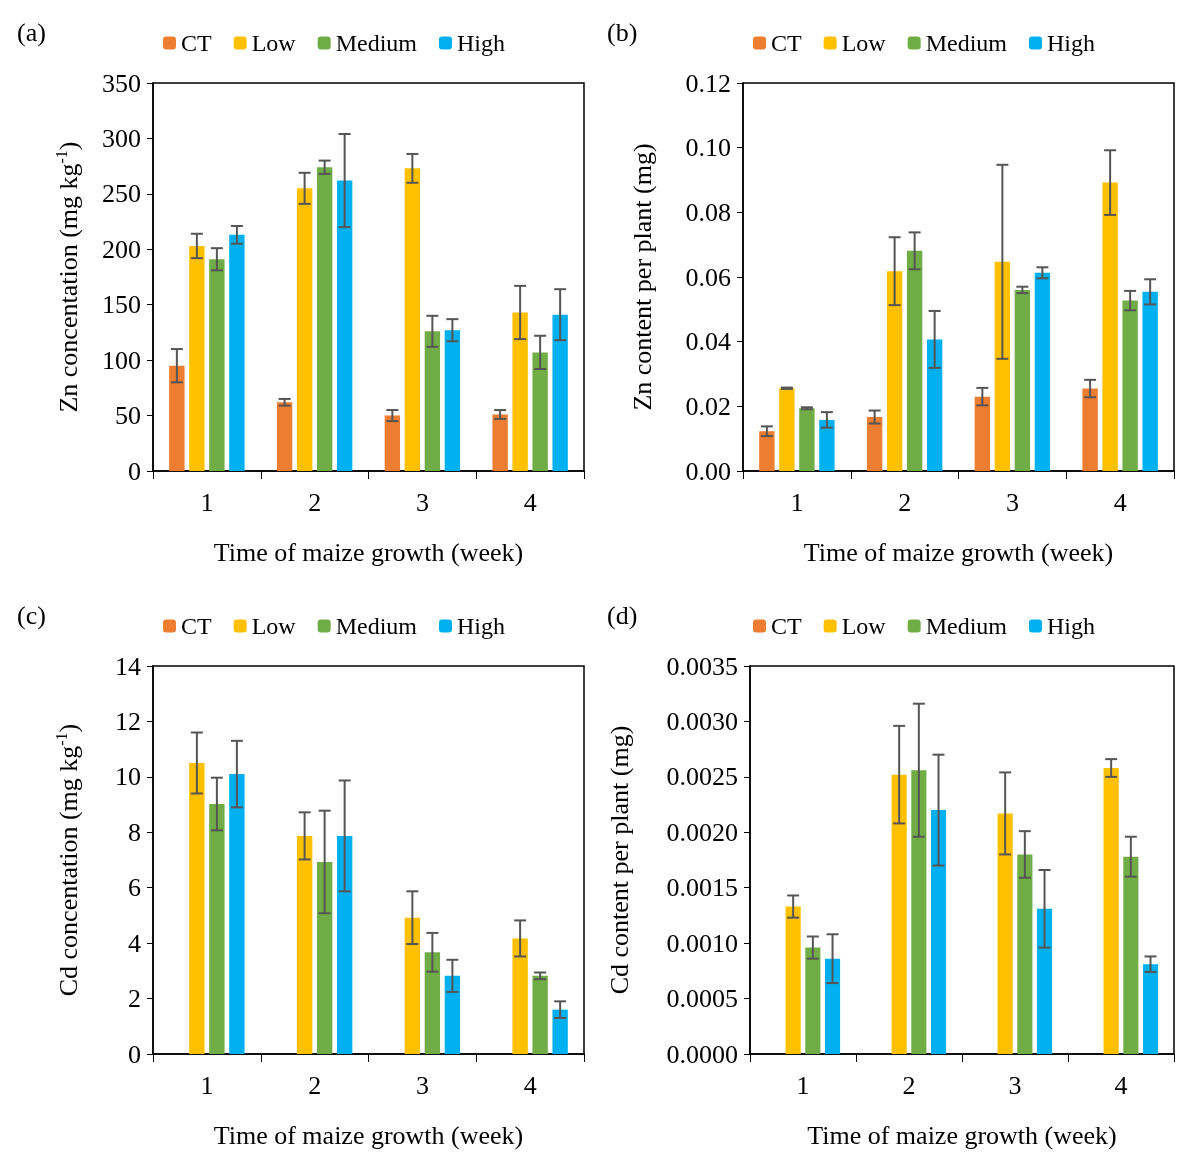 The width and height of the screenshot is (1188, 1175). What do you see at coordinates (708, 406) in the screenshot?
I see `y-tick-label: 0.02` at bounding box center [708, 406].